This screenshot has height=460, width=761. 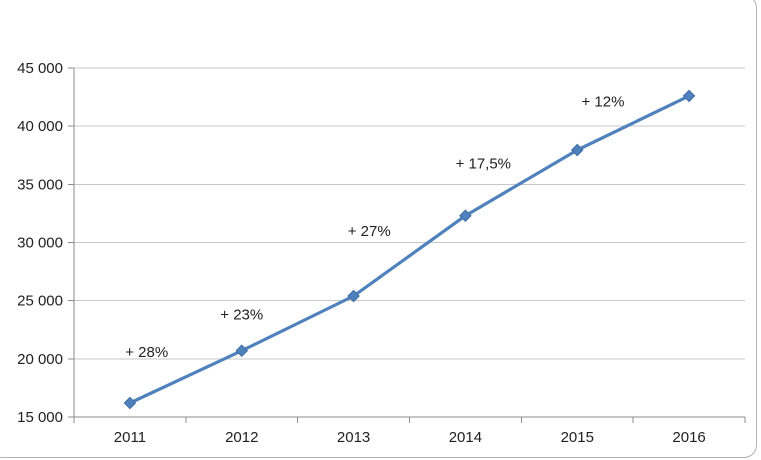 What do you see at coordinates (577, 437) in the screenshot?
I see `x-axis-tick-label: 2015` at bounding box center [577, 437].